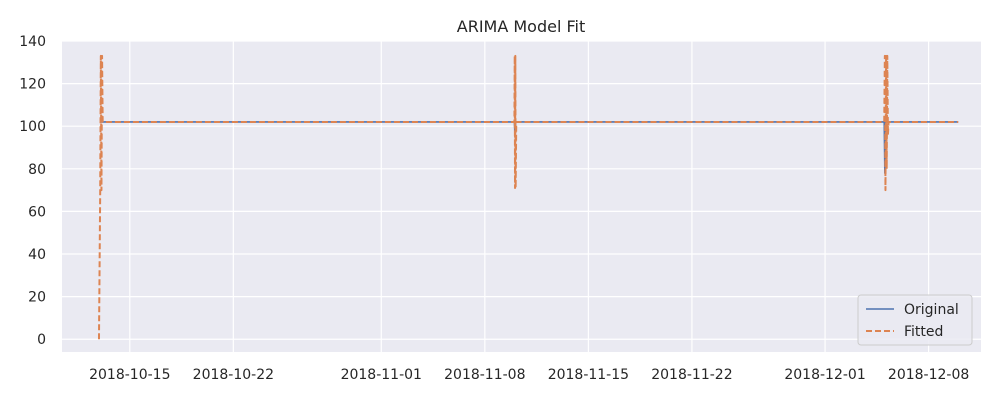 The width and height of the screenshot is (1000, 400). I want to click on legend-box, so click(915, 320).